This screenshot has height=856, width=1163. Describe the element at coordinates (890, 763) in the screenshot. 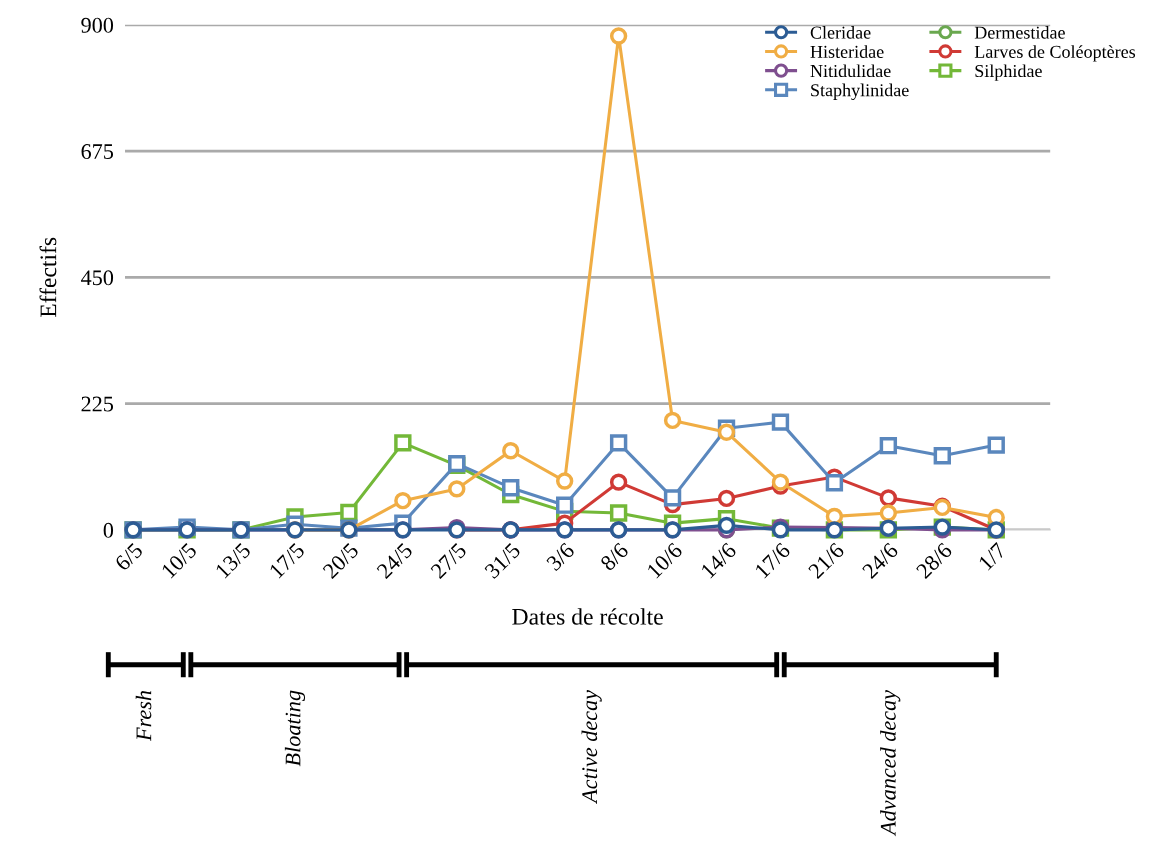

I see `text: Advanced decay` at that location.